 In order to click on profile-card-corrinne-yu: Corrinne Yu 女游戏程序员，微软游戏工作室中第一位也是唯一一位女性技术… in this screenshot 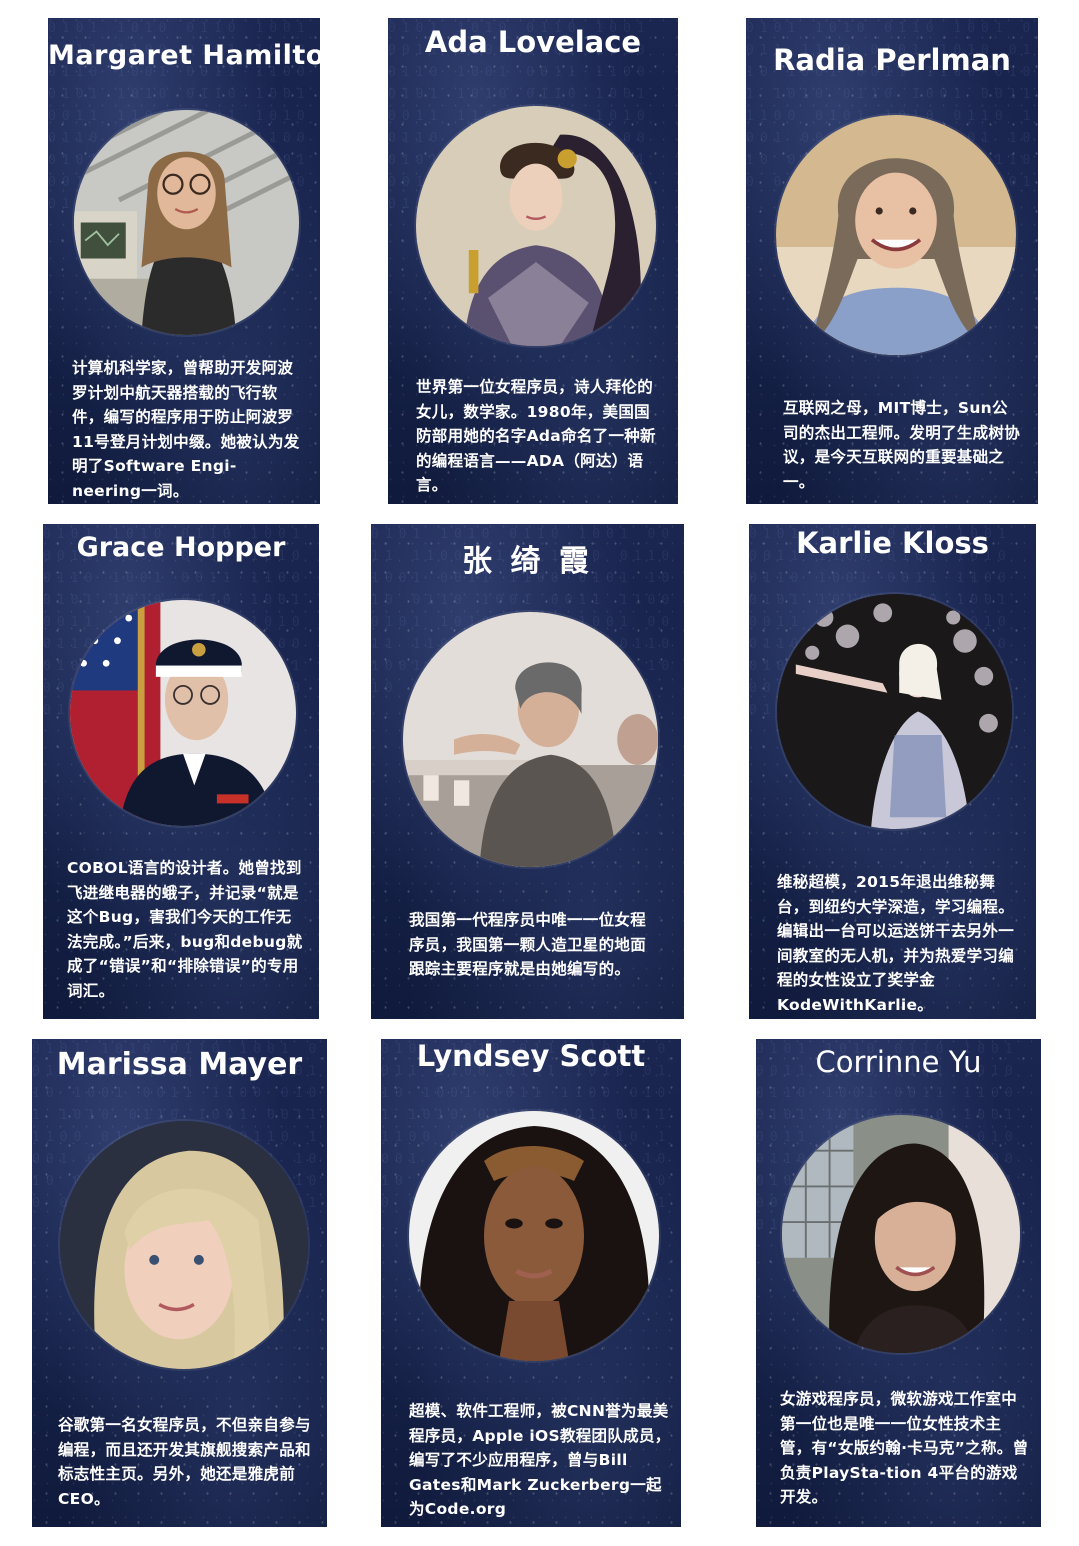, I will do `click(898, 1283)`.